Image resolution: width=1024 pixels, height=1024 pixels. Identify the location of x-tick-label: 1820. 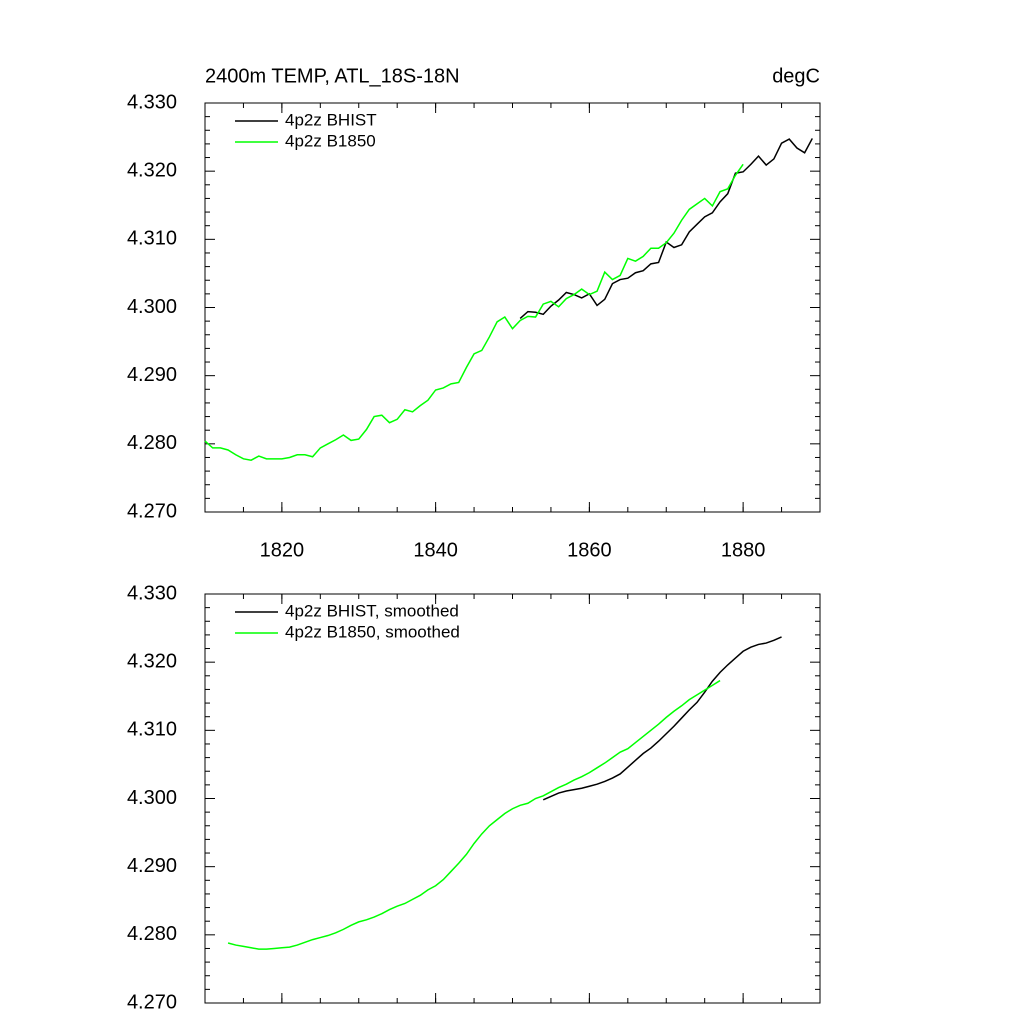
(282, 550).